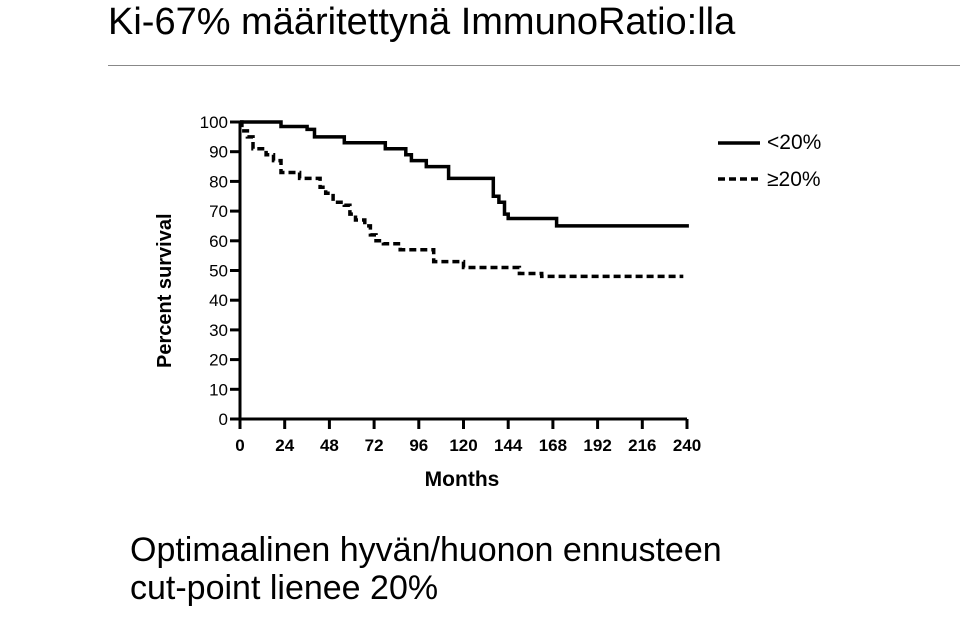 Image resolution: width=960 pixels, height=619 pixels. What do you see at coordinates (218, 360) in the screenshot?
I see `y-tick-label: 20` at bounding box center [218, 360].